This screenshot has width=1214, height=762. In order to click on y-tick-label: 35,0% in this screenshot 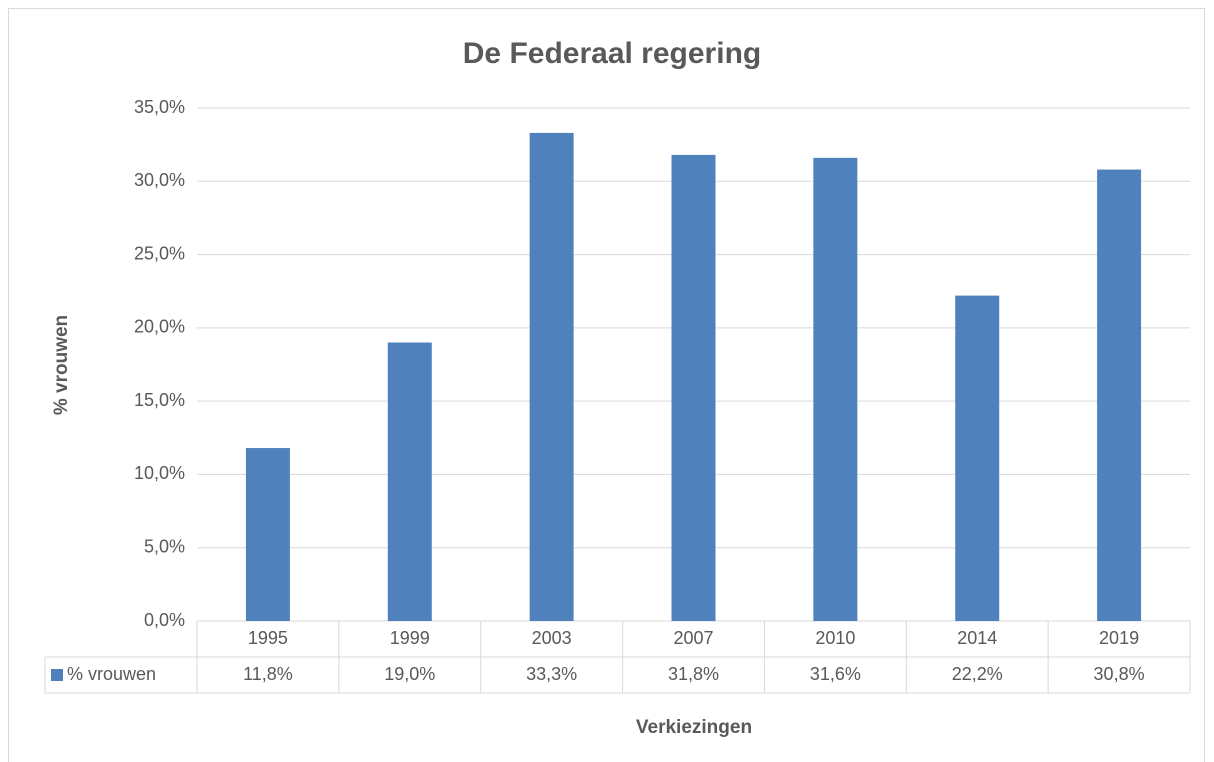, I will do `click(159, 107)`.